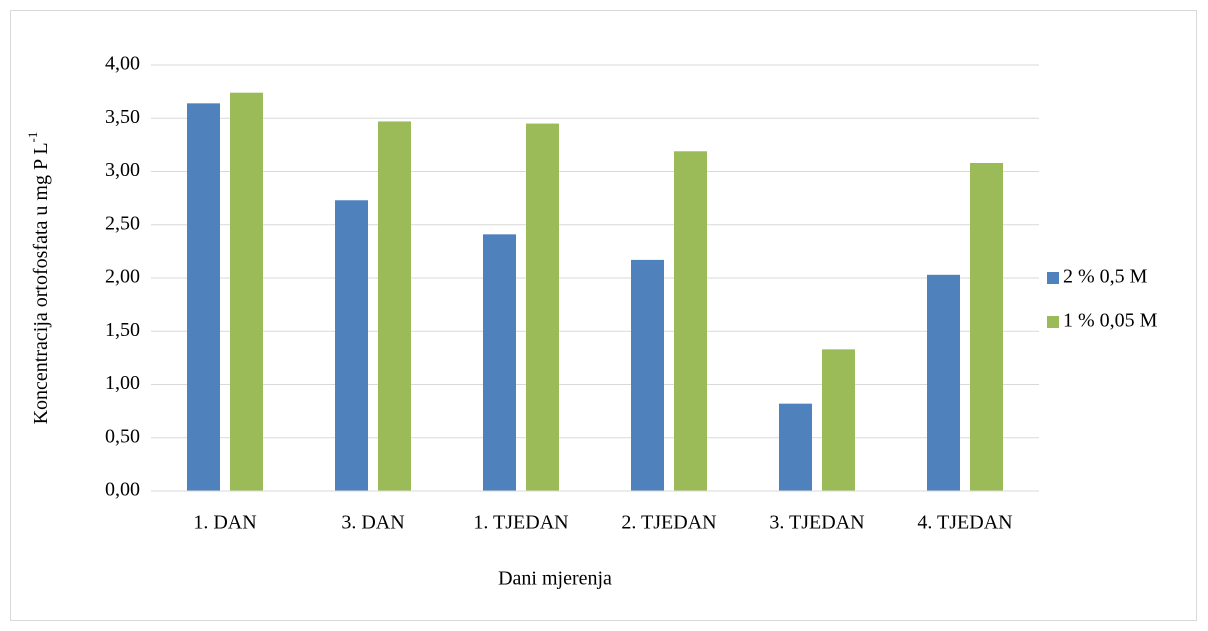  I want to click on y-tick-label: 2,00, so click(122, 277).